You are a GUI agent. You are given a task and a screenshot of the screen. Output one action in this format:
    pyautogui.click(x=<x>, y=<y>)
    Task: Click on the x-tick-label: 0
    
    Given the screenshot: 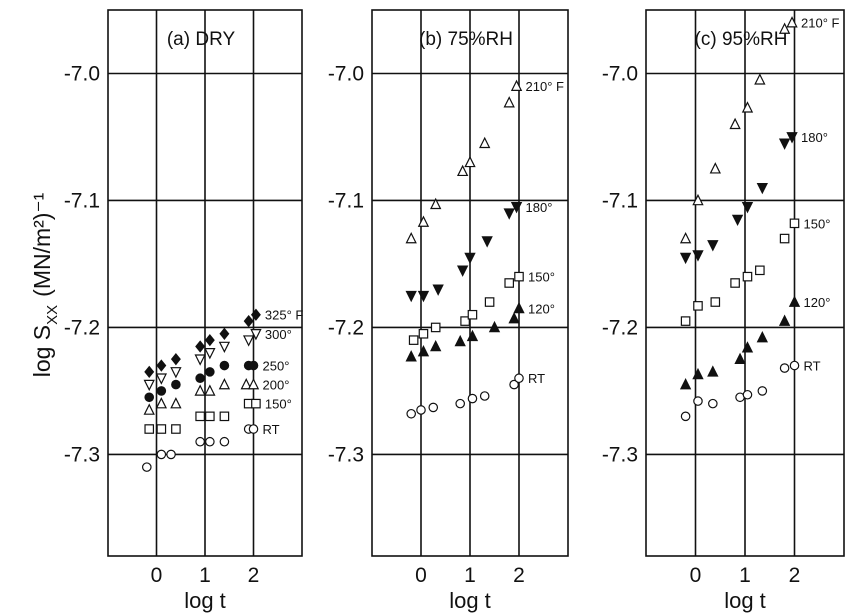 What is the action you would take?
    pyautogui.click(x=157, y=575)
    